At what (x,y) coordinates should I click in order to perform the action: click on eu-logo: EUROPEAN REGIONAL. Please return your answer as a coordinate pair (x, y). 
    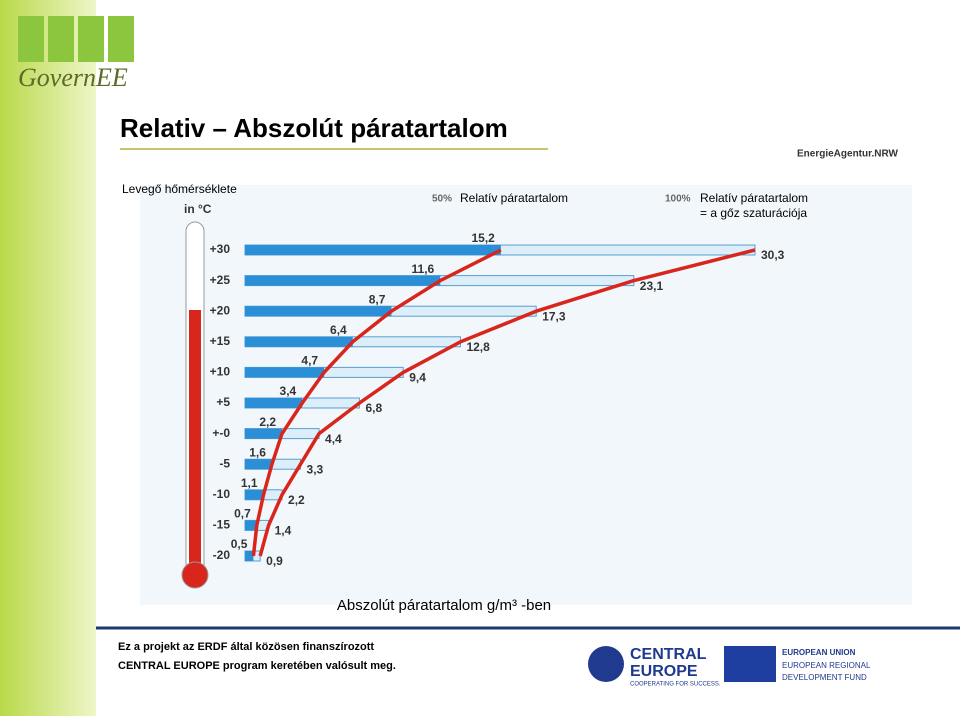
    Looking at the image, I should click on (826, 665).